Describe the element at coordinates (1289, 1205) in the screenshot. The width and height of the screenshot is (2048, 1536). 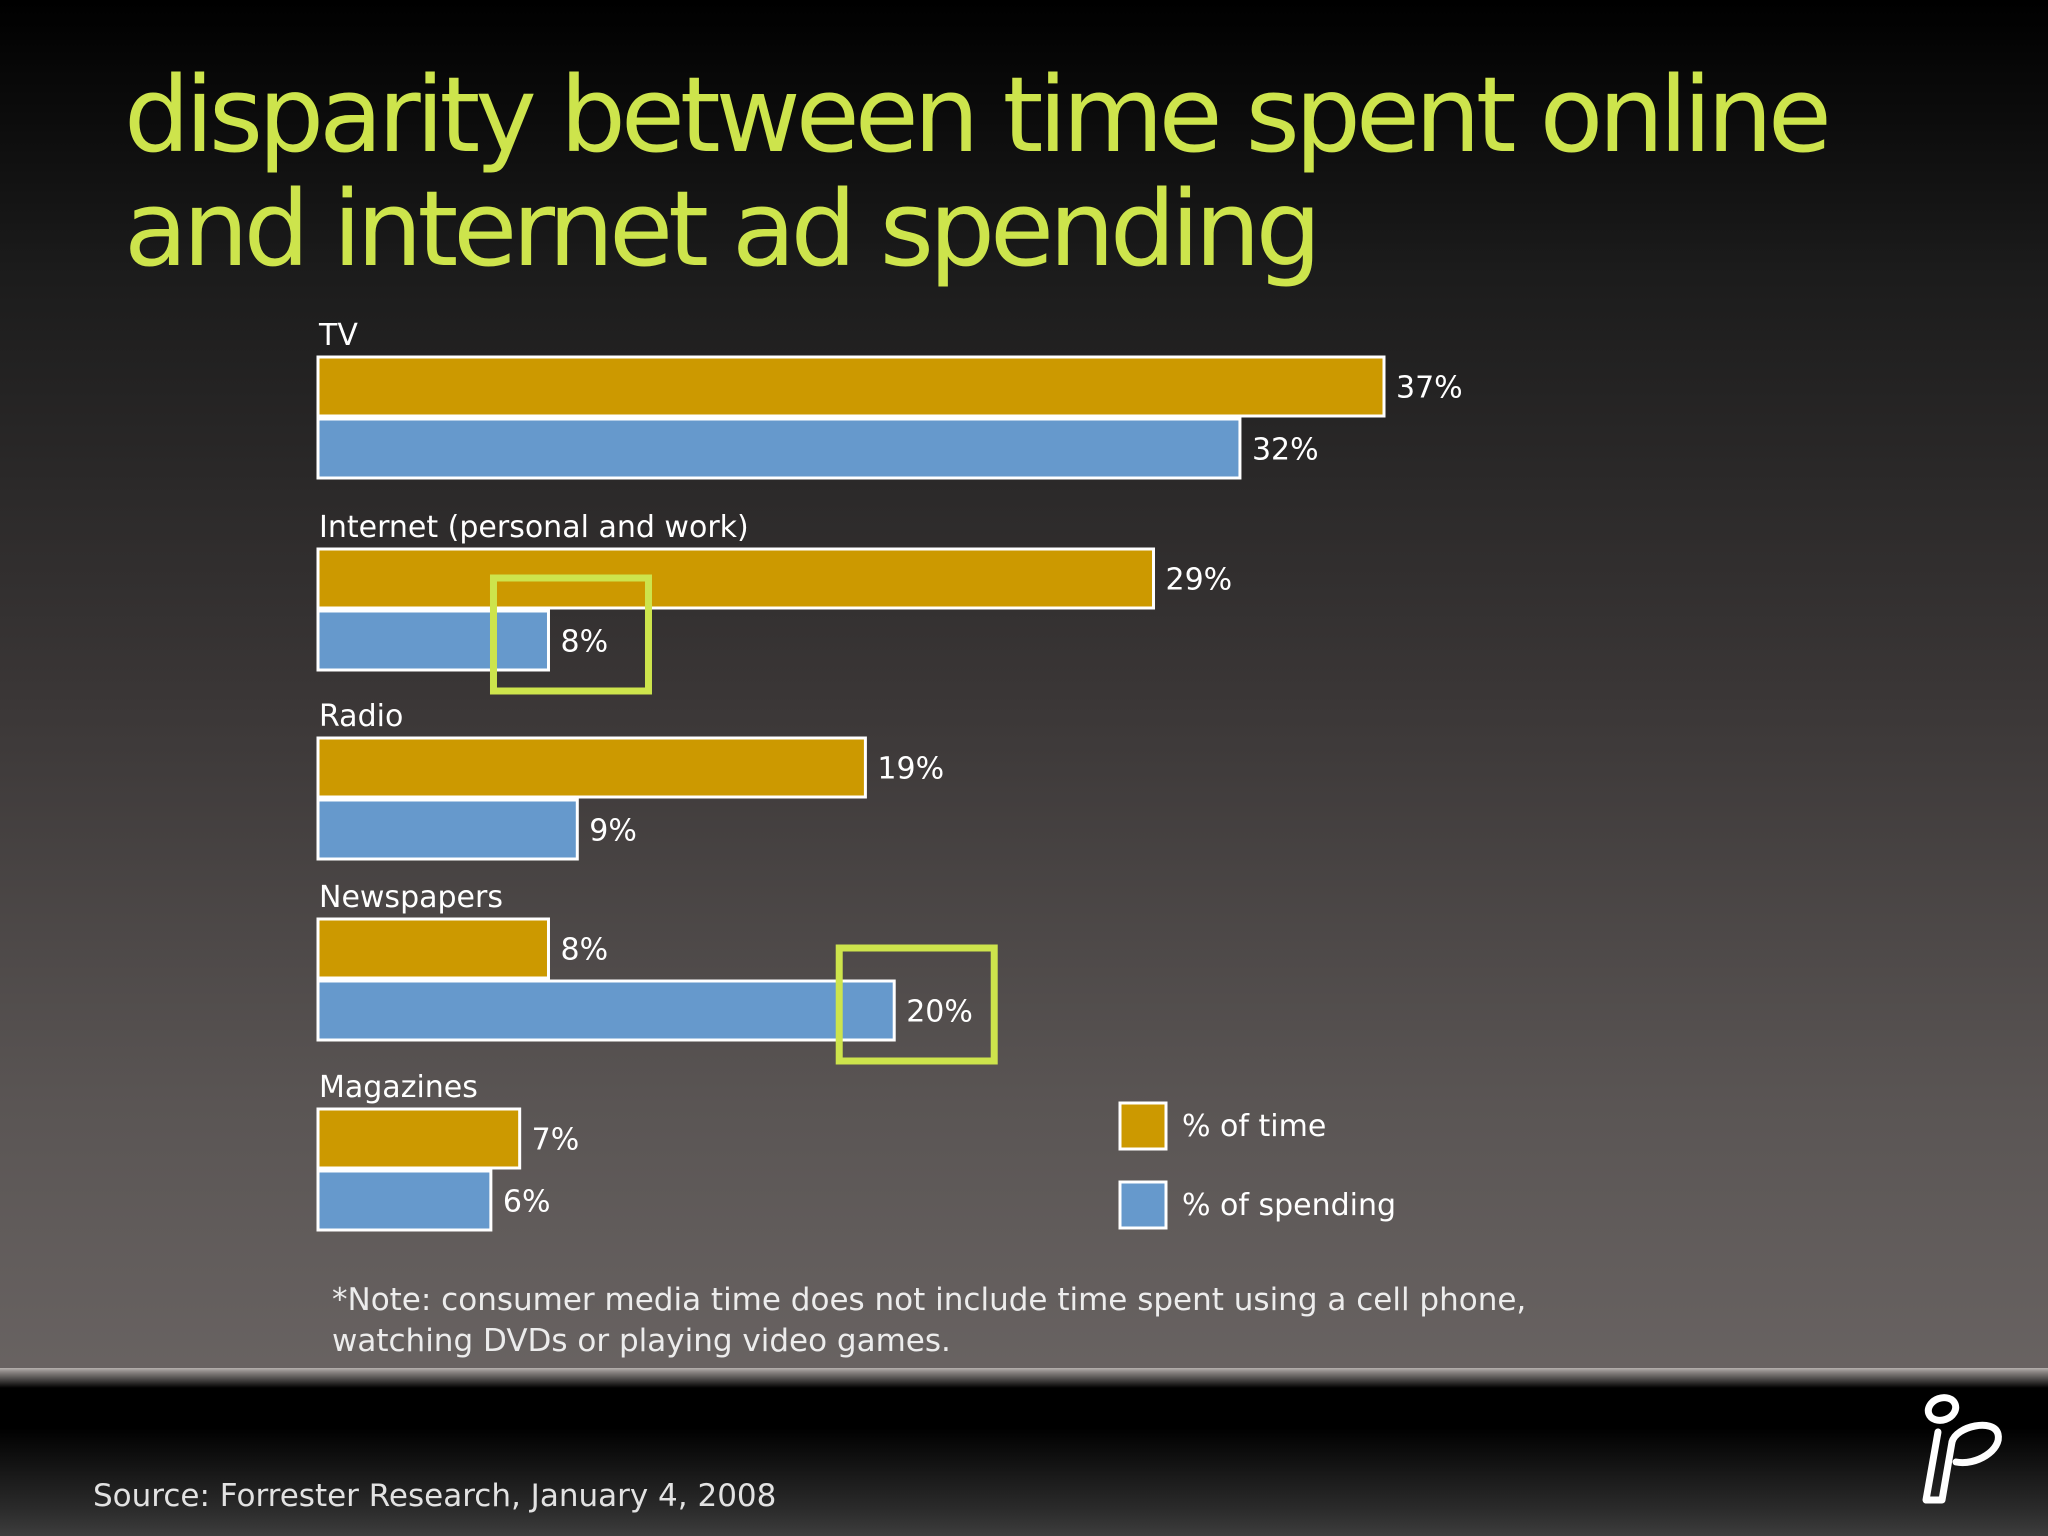
I see `legend-label-of-spending: % of spending` at that location.